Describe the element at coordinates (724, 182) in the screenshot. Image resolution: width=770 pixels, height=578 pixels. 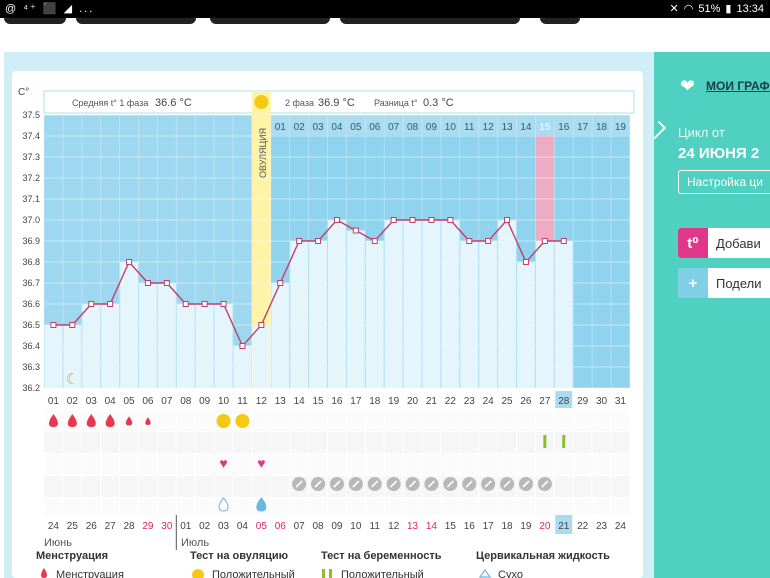
I see `cycle-settings-button: Настройка ци` at that location.